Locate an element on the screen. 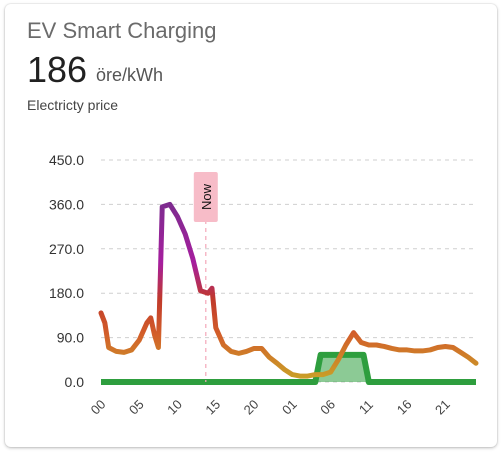  x-tick-label: 16 is located at coordinates (404, 407).